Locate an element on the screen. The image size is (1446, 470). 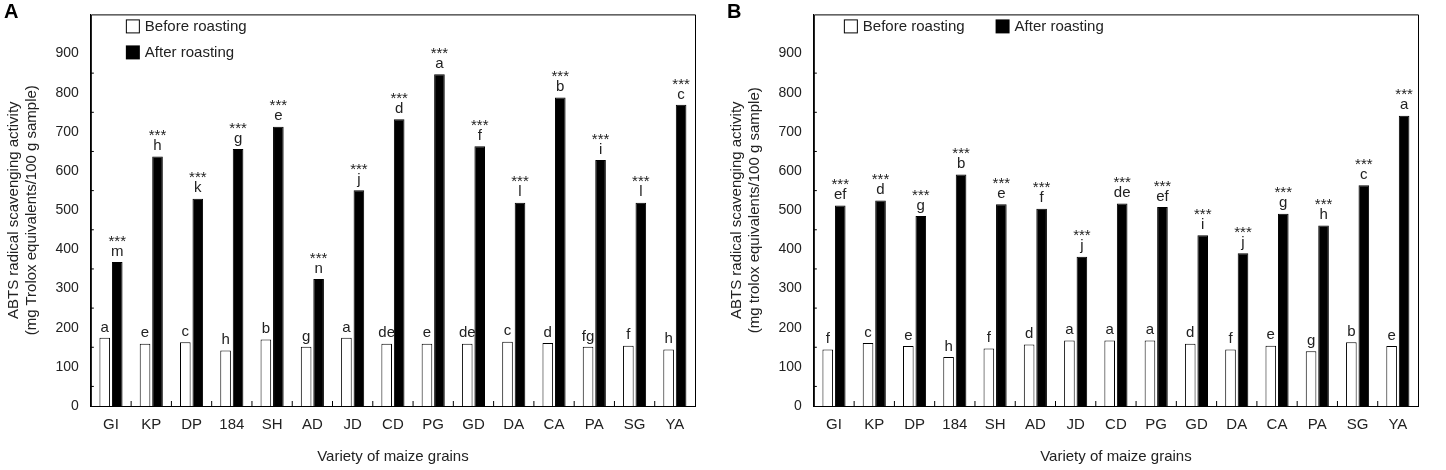
data-label: fg is located at coordinates (588, 335).